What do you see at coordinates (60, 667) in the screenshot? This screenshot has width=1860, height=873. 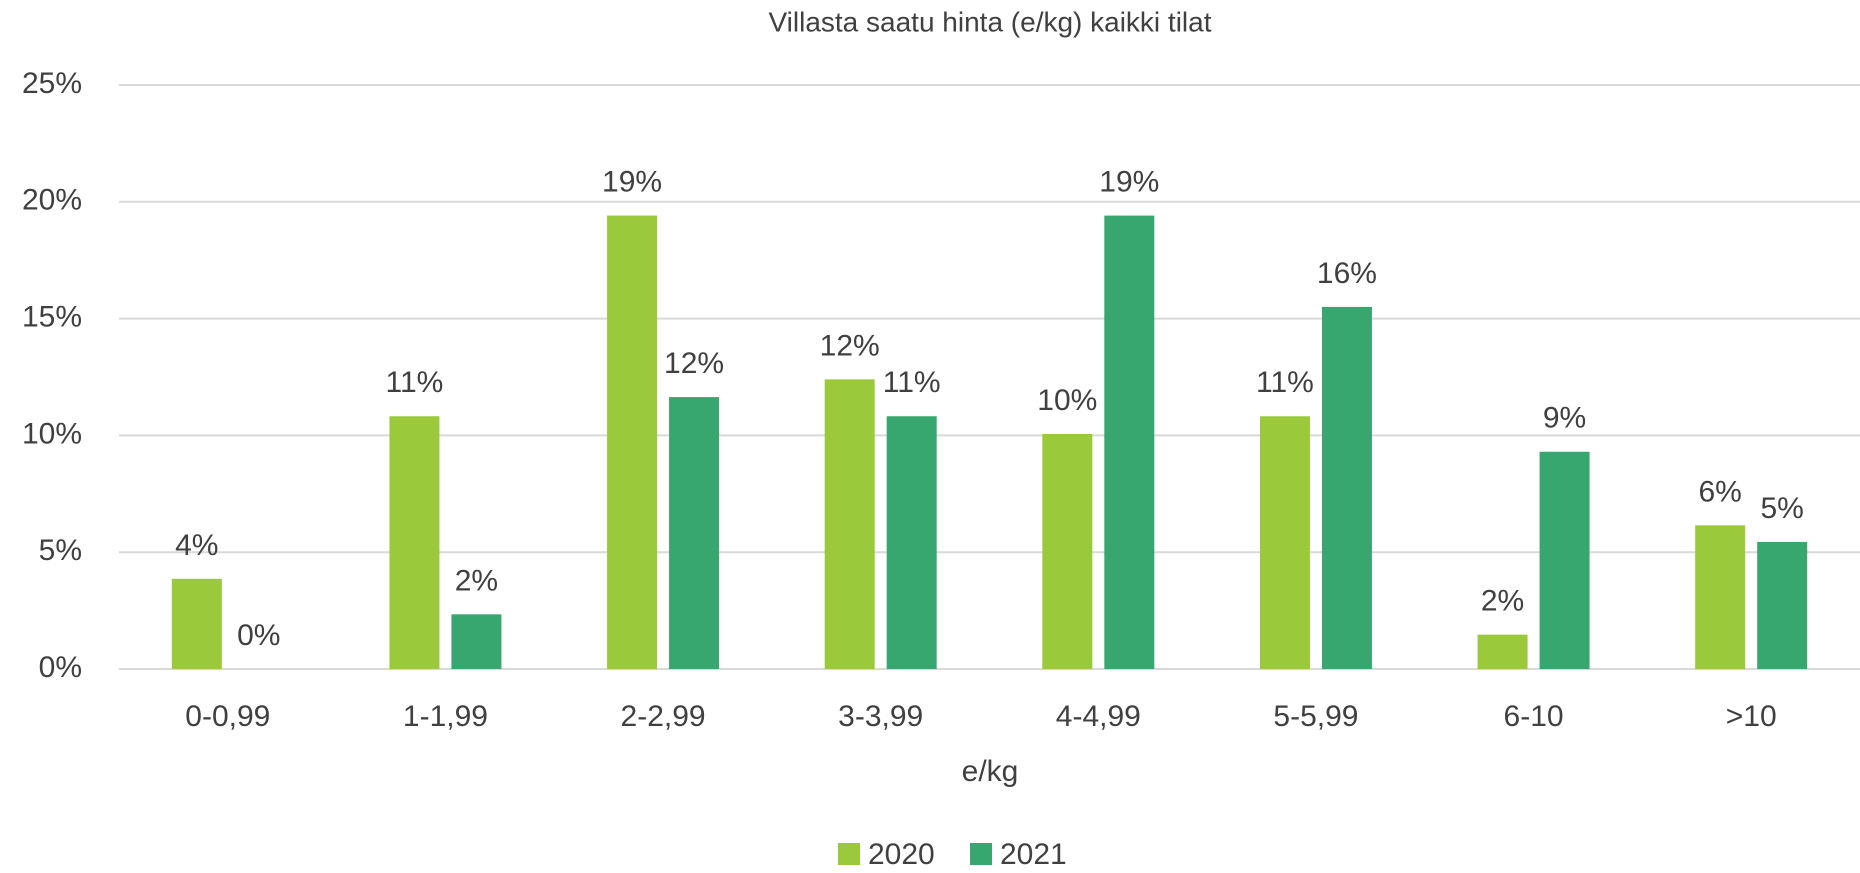 I see `y-tick-label: 0%` at bounding box center [60, 667].